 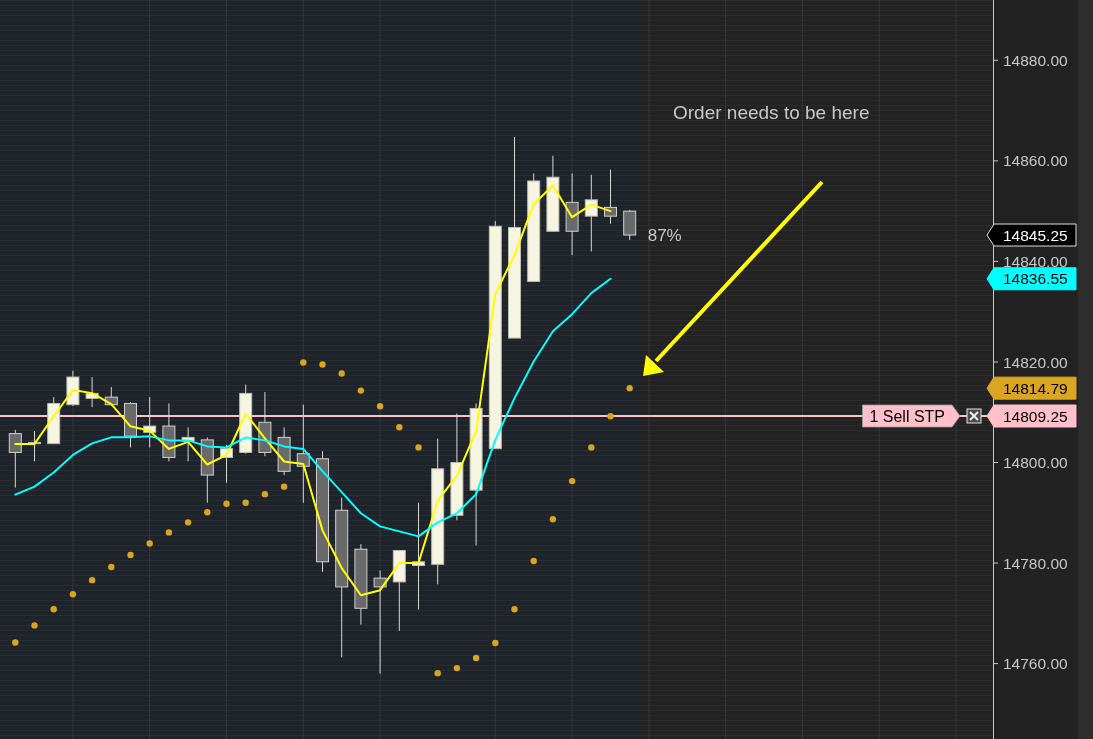 What do you see at coordinates (1035, 279) in the screenshot?
I see `text: 14836.55` at bounding box center [1035, 279].